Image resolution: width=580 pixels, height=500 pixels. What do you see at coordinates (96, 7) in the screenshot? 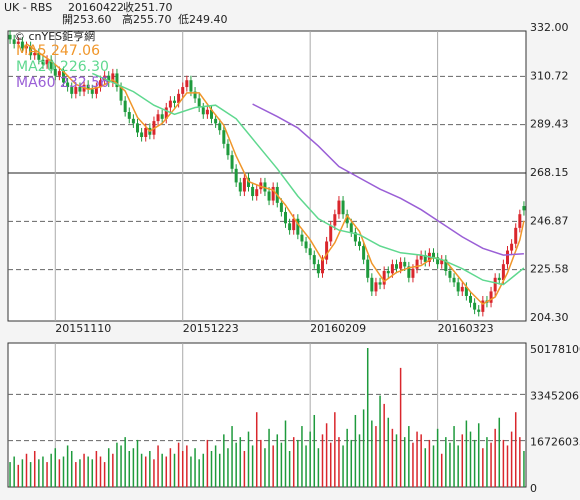
I see `date: 20160422` at bounding box center [96, 7].